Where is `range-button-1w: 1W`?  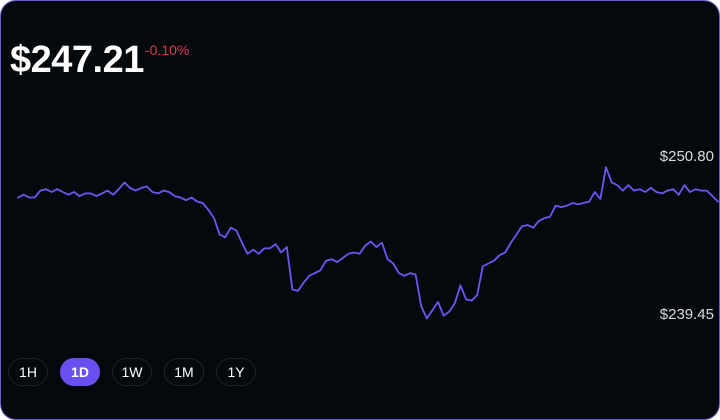
range-button-1w: 1W is located at coordinates (132, 372).